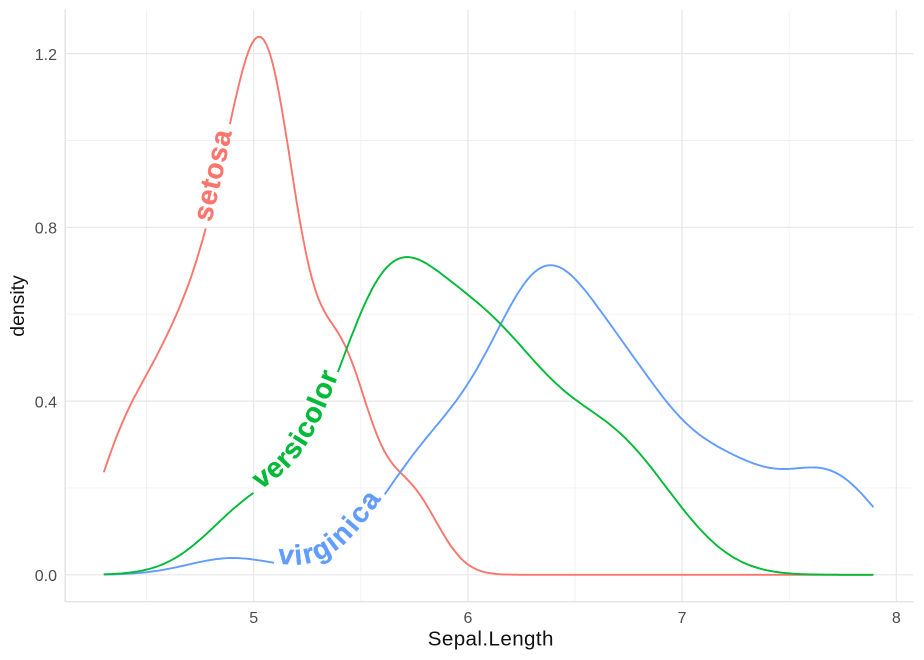 This screenshot has height=660, width=924. Describe the element at coordinates (46, 55) in the screenshot. I see `svg-text: 1.2` at that location.